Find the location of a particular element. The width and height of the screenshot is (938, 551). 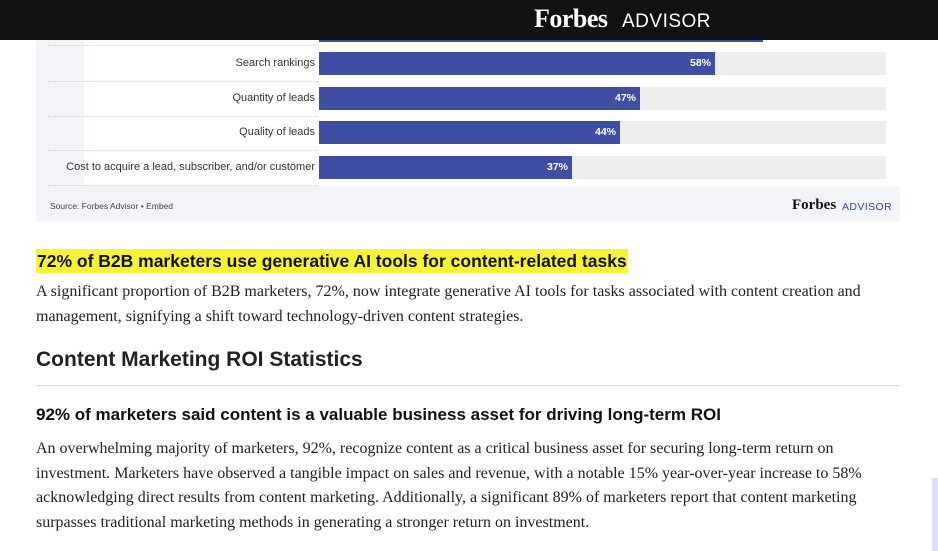

chart-category-label: Search rankings is located at coordinates (275, 63).